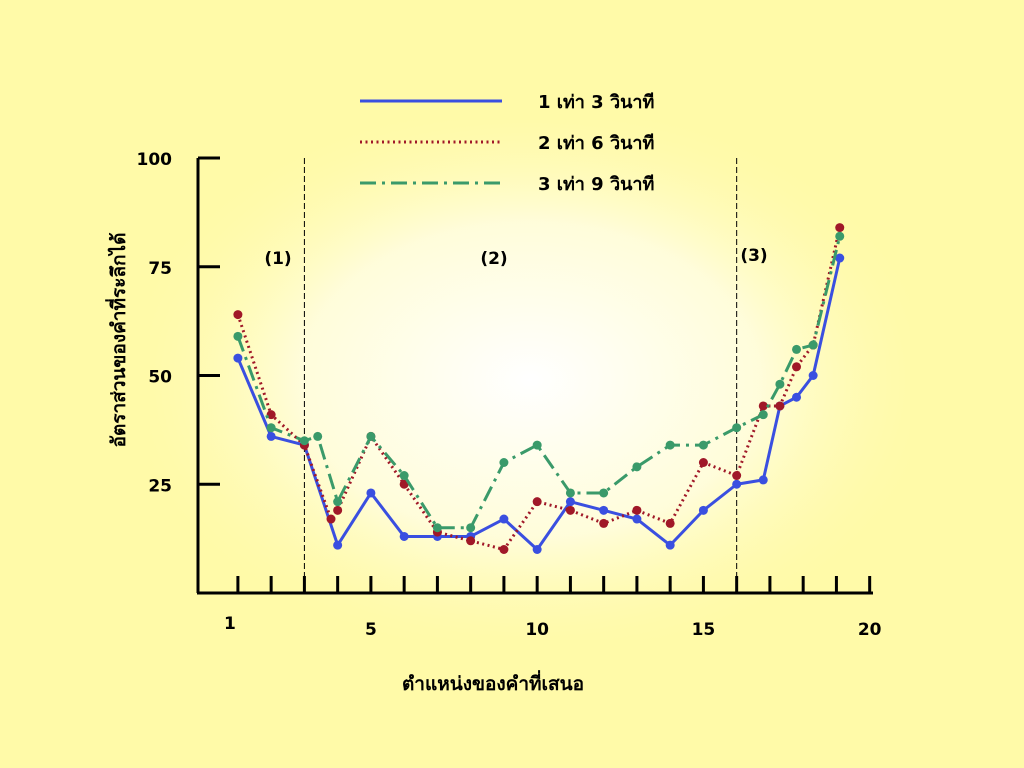 Image resolution: width=1024 pixels, height=768 pixels. Describe the element at coordinates (117, 340) in the screenshot. I see `y-axis-title: อัตราส่วนของคำที่ระลึกได้` at that location.